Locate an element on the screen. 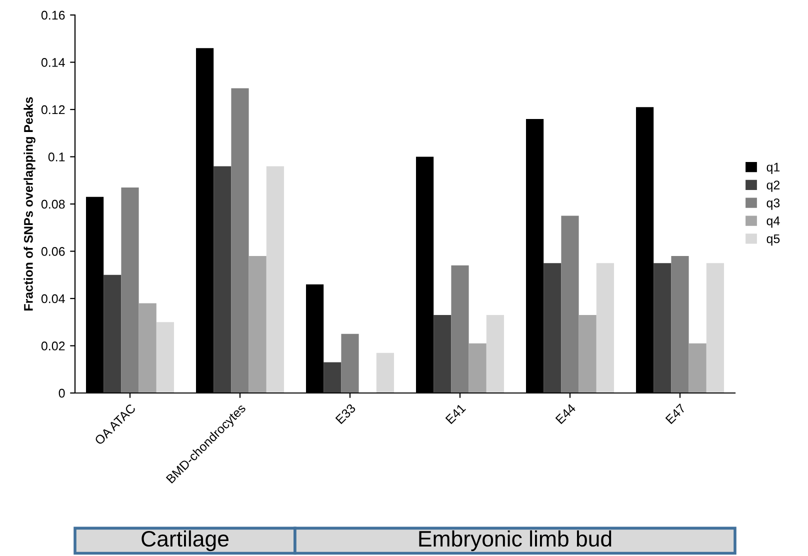 This screenshot has height=556, width=808. y-tick-label: 0.08 is located at coordinates (53, 204).